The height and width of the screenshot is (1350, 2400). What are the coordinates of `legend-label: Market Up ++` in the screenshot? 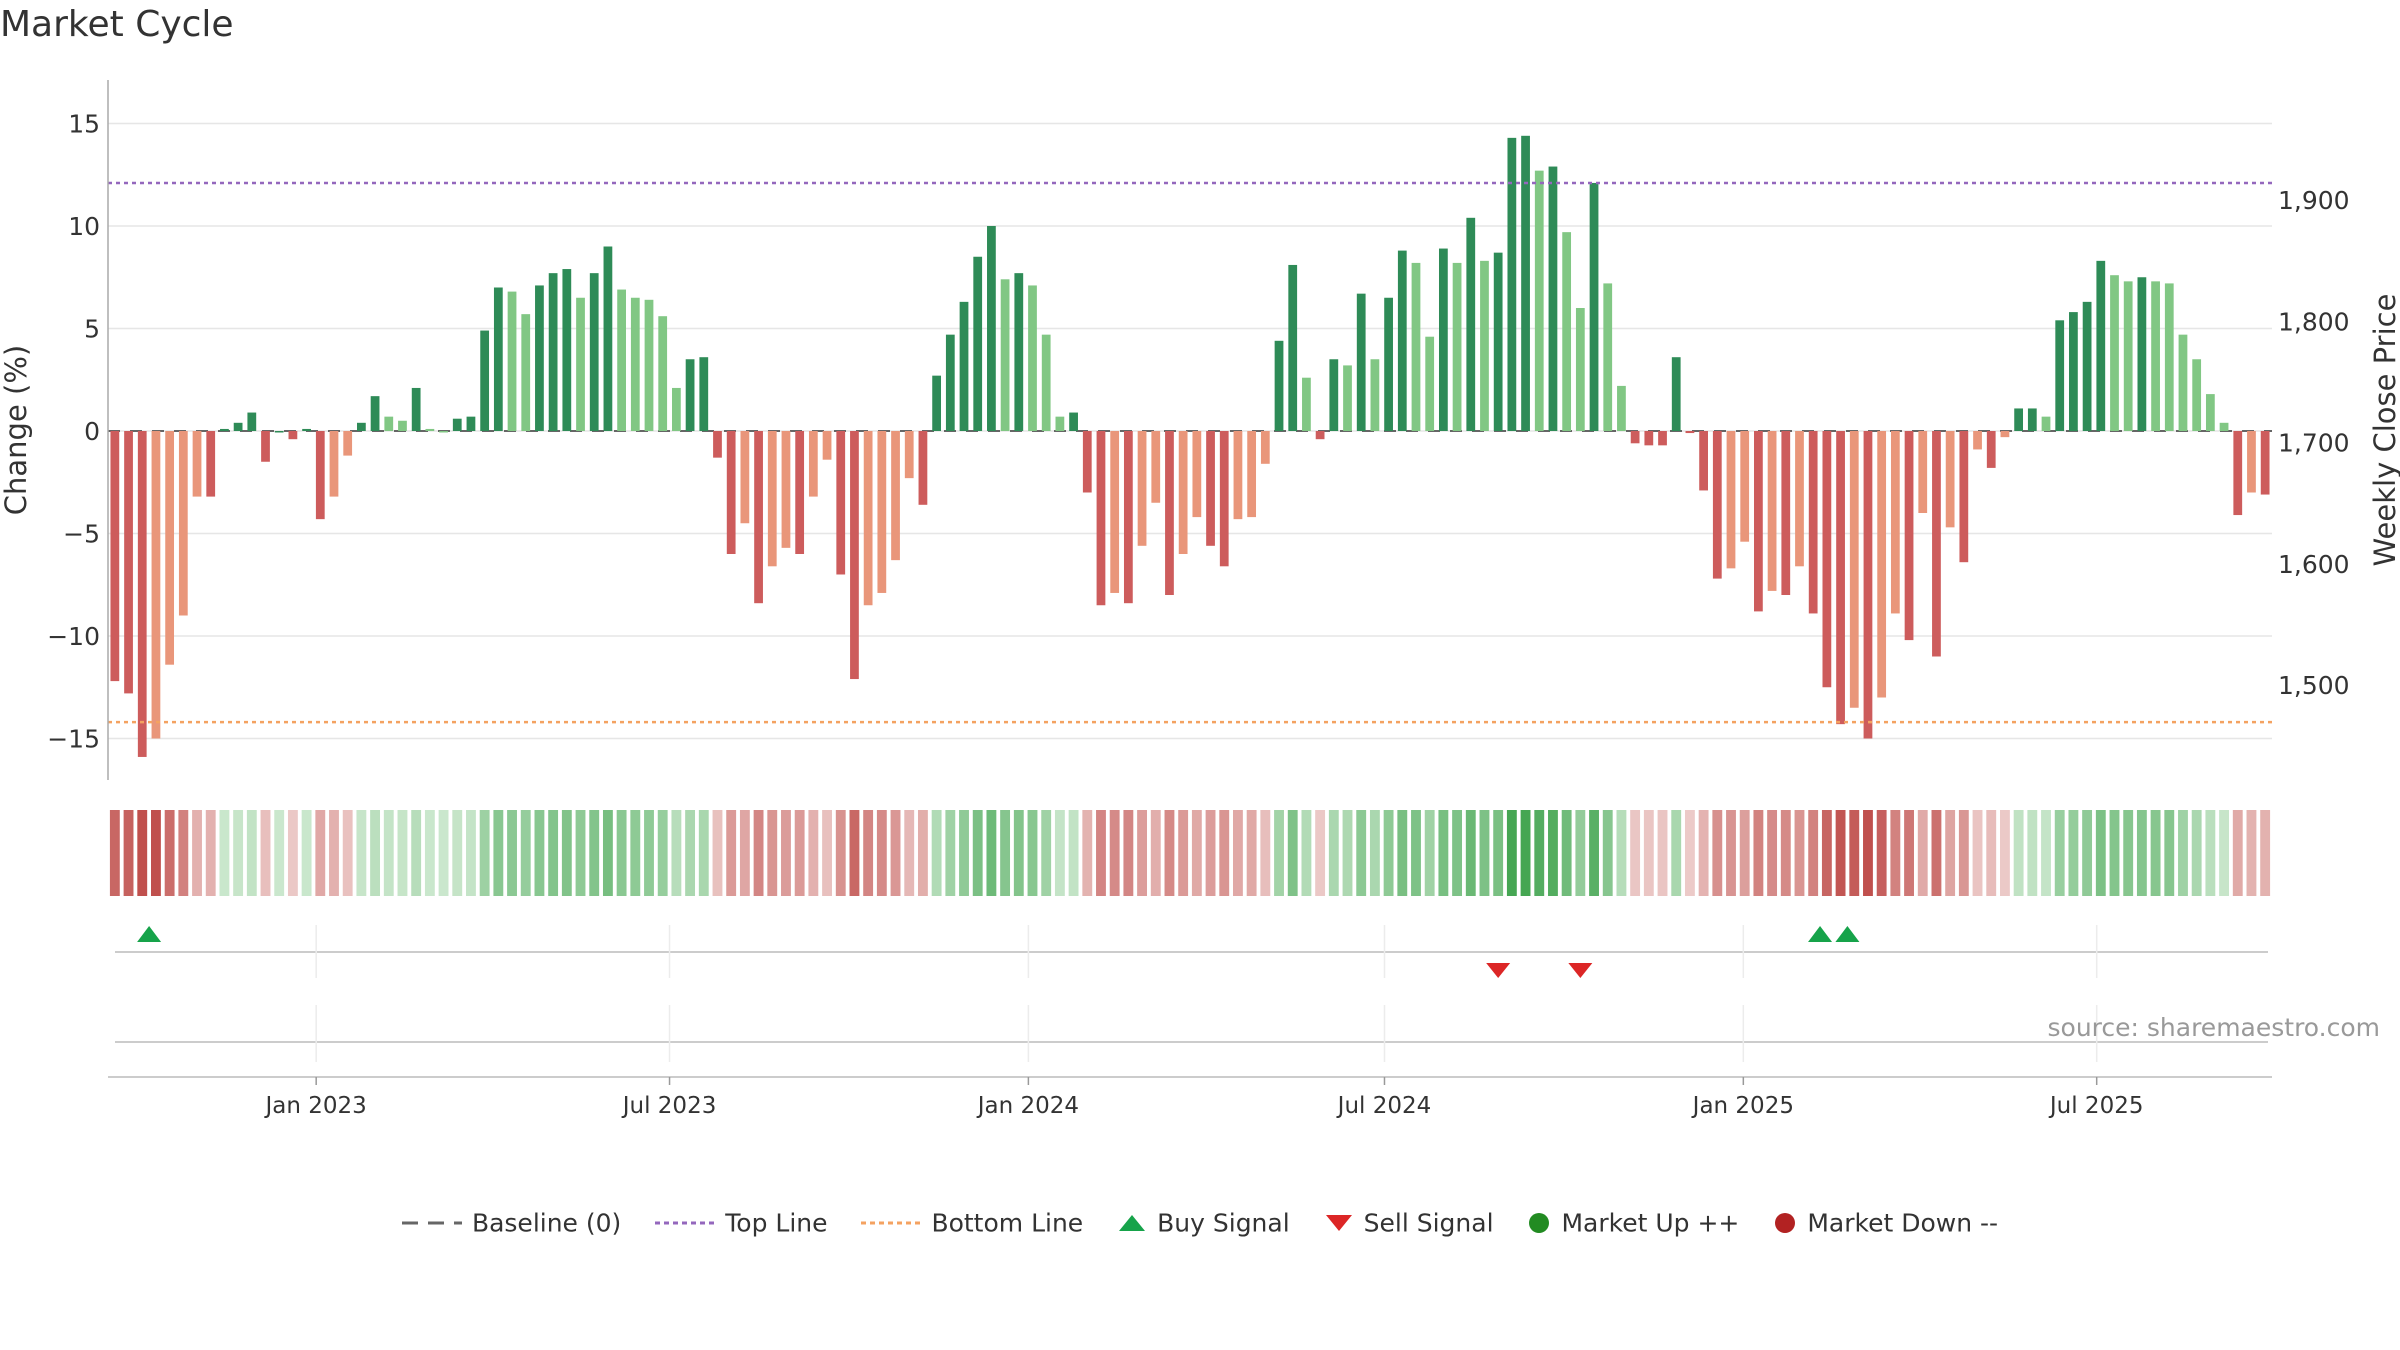 It's located at (1650, 1223).